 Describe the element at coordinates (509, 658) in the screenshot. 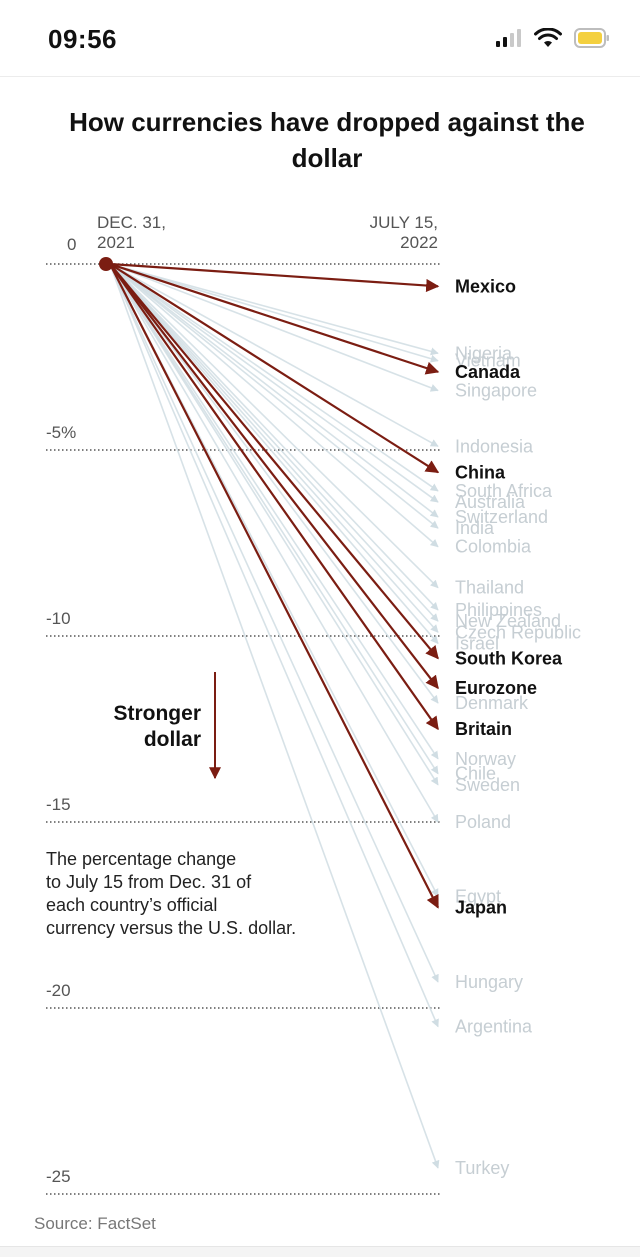

I see `series-label: South Korea` at that location.